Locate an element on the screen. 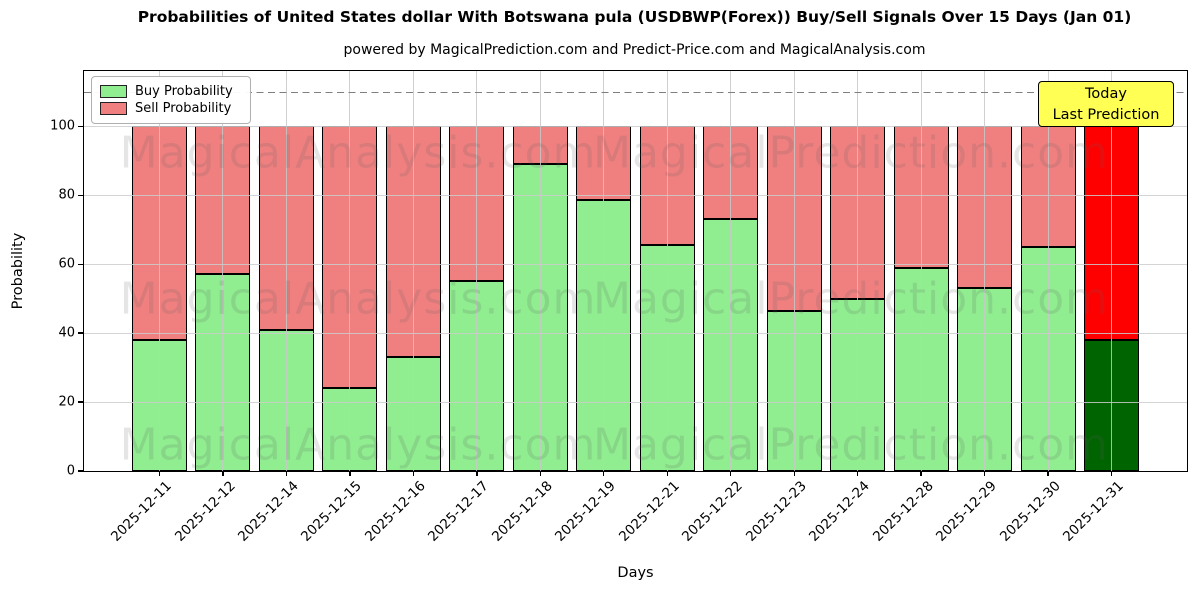  dashed-threshold-line is located at coordinates (635, 92).